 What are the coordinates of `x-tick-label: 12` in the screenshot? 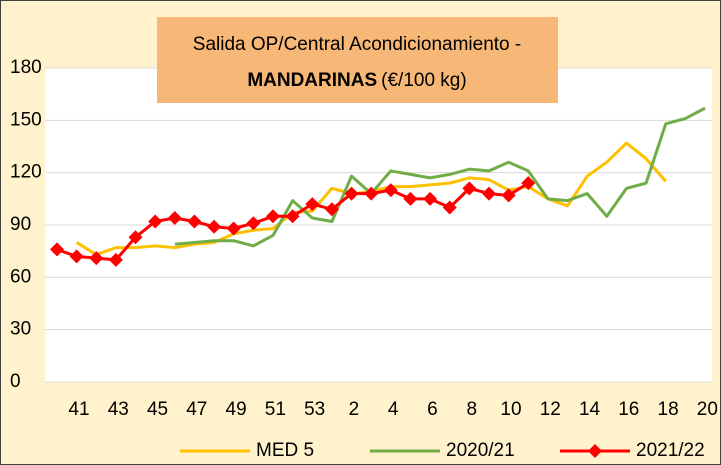 It's located at (550, 409).